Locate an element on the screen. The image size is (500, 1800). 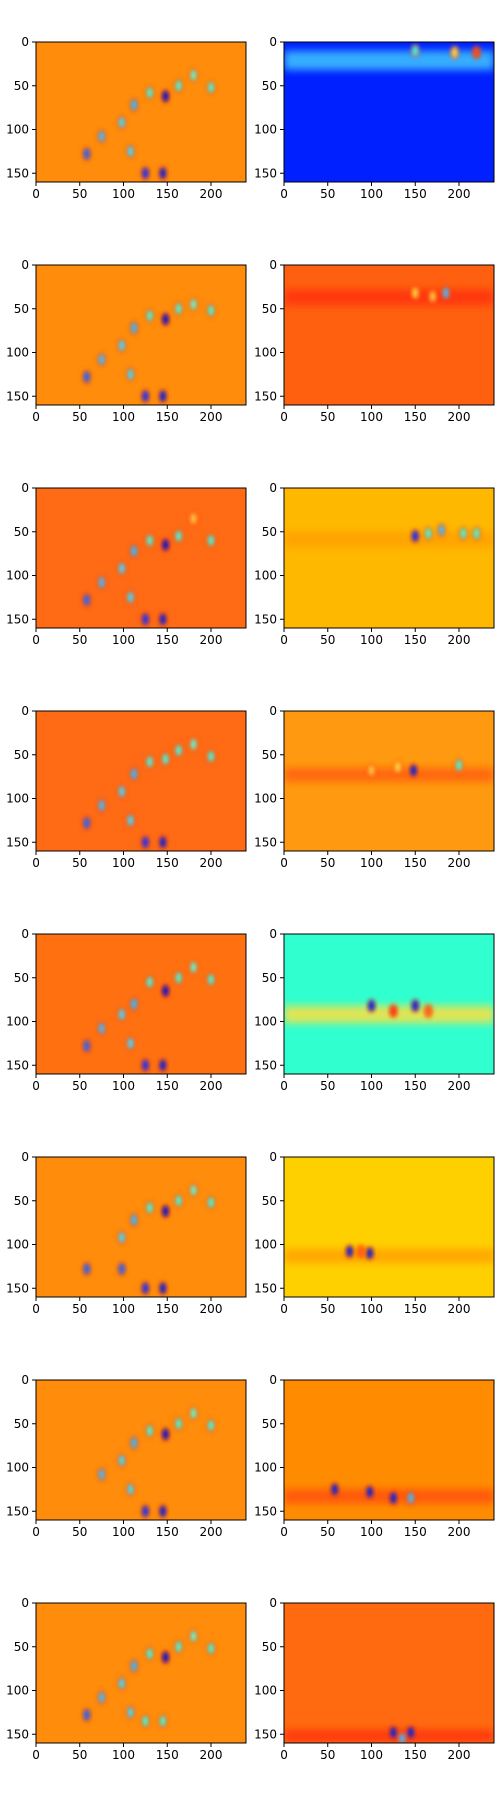
heatmap-panel-r4-c1: 0 50 100 150 200 0 50 100 150 is located at coordinates (374, 1010).